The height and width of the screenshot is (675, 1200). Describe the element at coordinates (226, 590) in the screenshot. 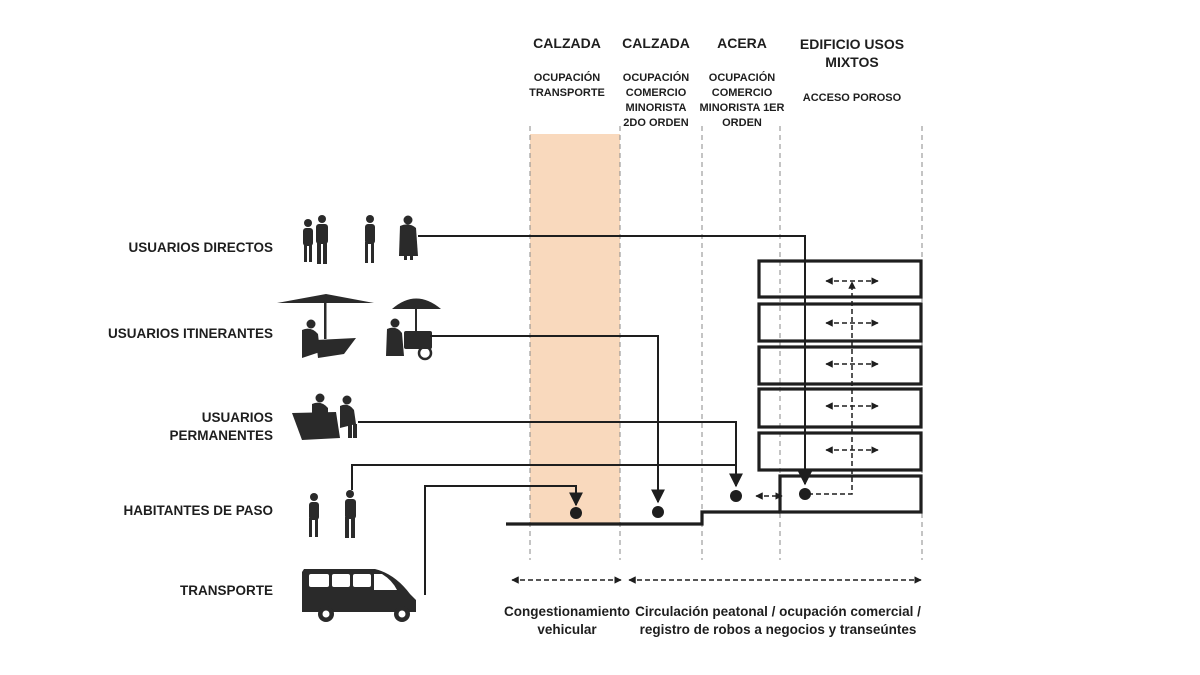

I see `row-label-transporte: TRANSPORTE` at that location.